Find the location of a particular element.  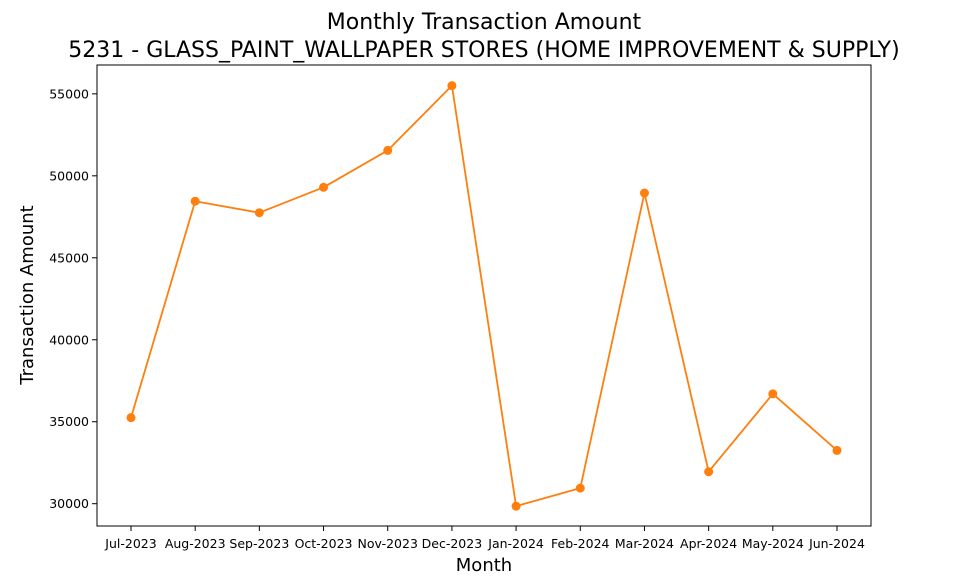

x-tick-label: Jul-2023 is located at coordinates (130, 543).